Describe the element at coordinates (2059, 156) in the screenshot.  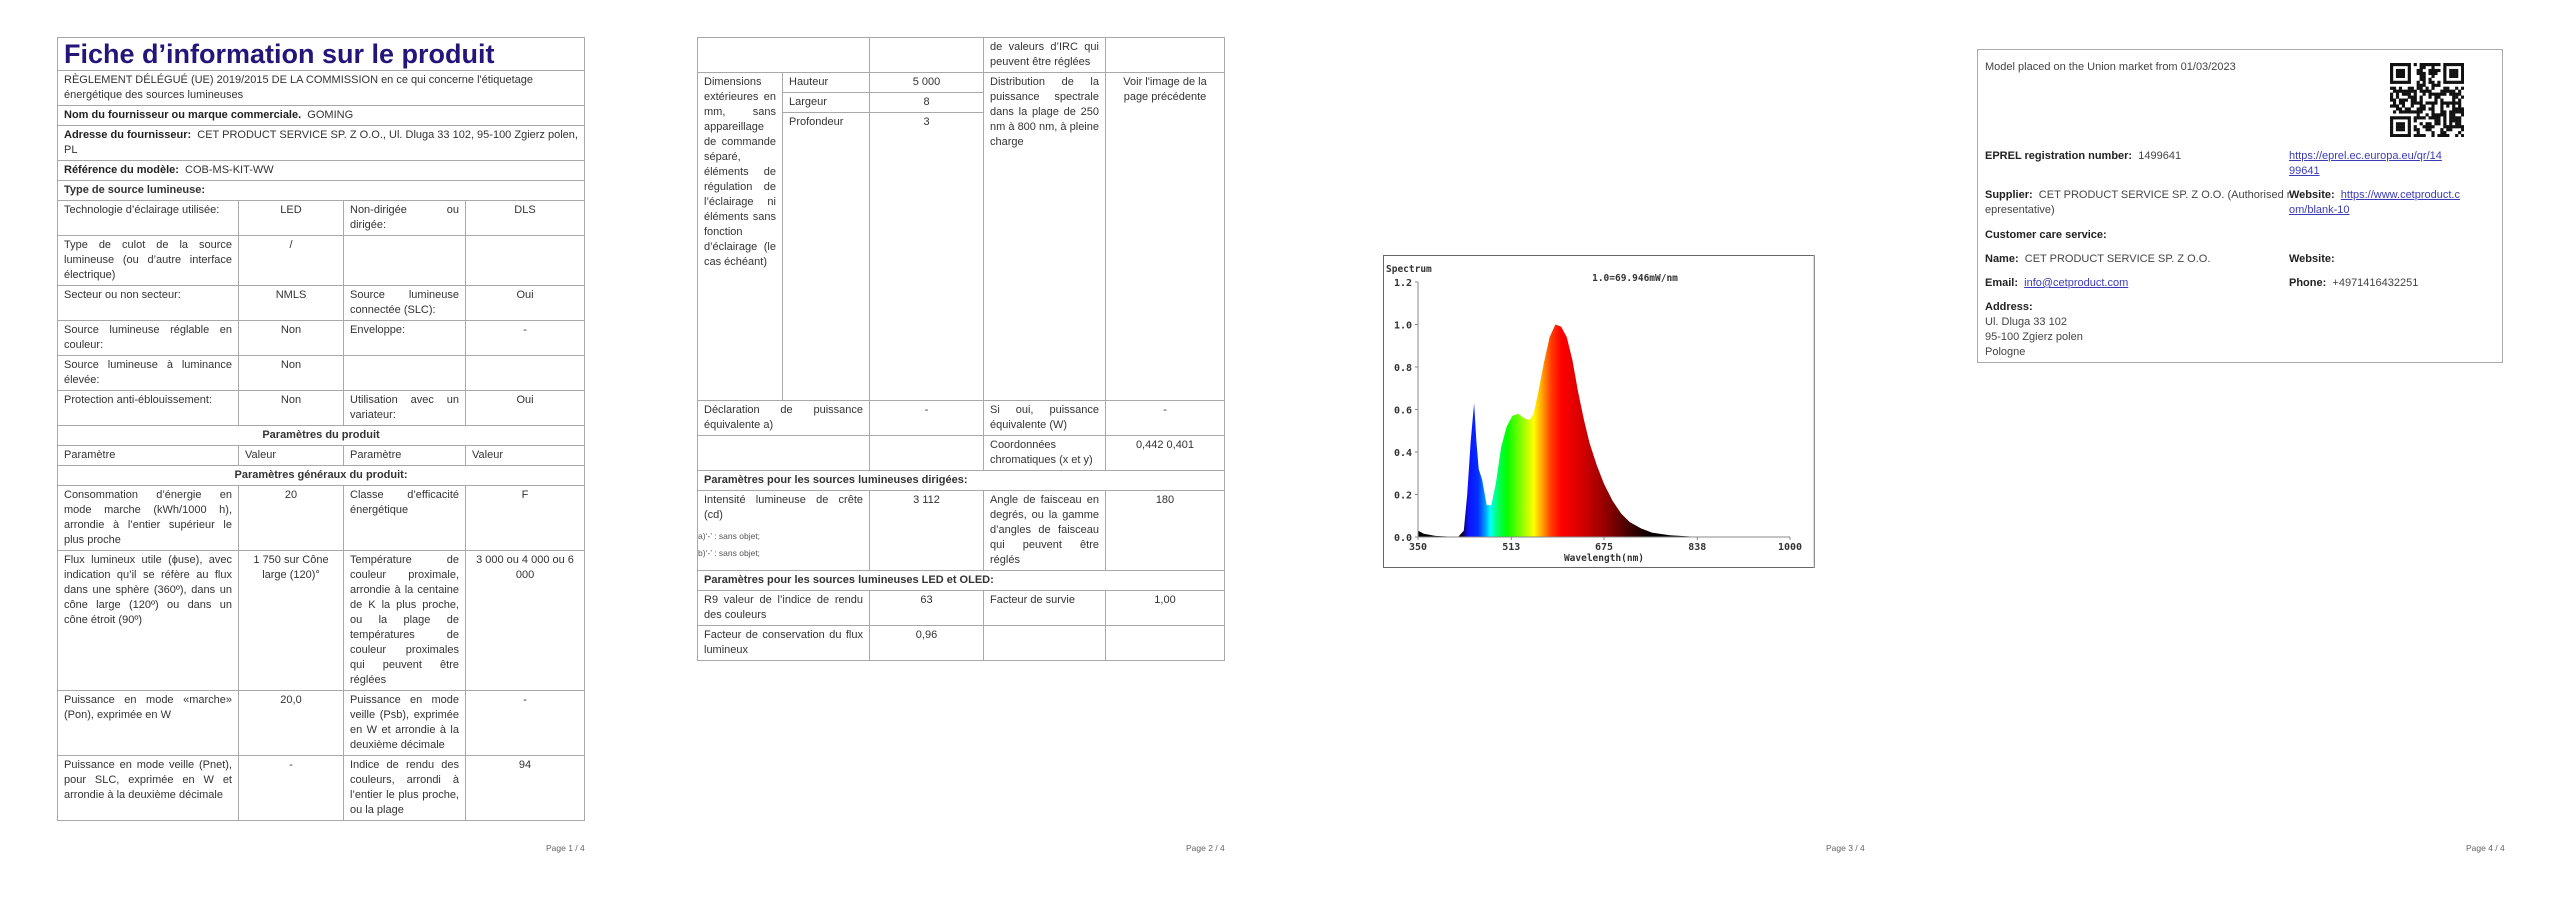
I see `eprel-label: EPREL registration number:` at that location.